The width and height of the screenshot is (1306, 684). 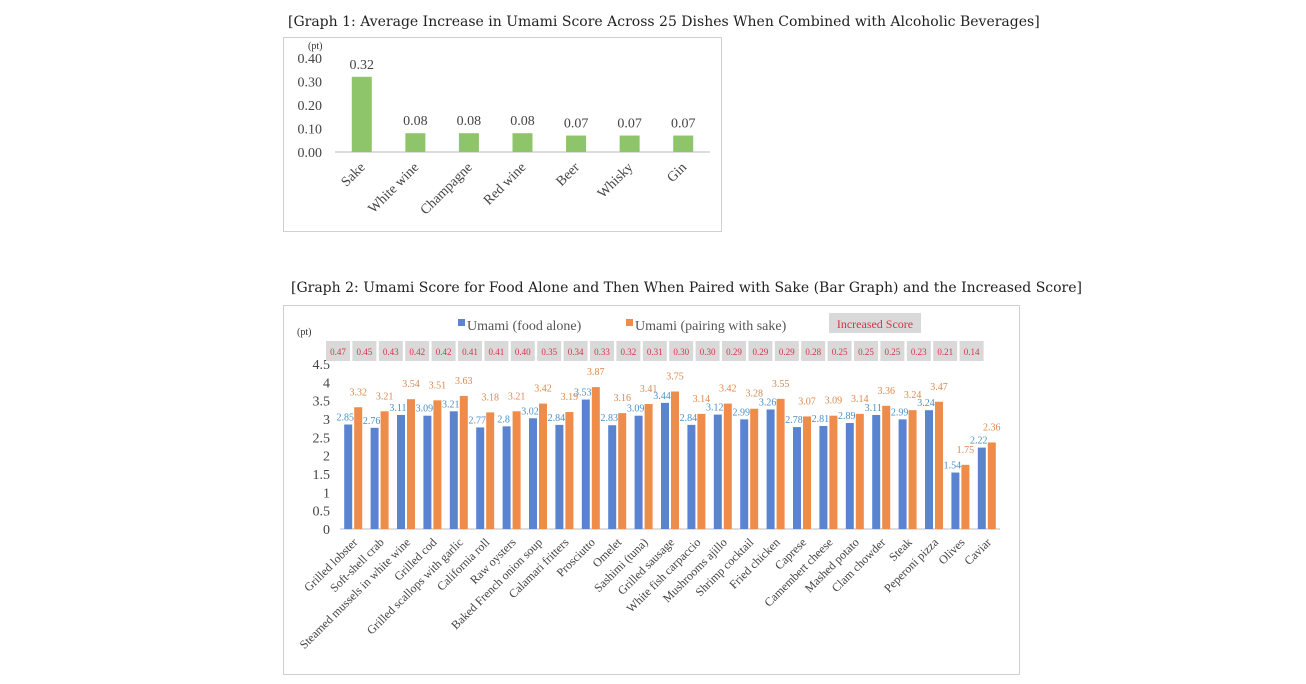 I want to click on increase-value: 0.32, so click(x=629, y=352).